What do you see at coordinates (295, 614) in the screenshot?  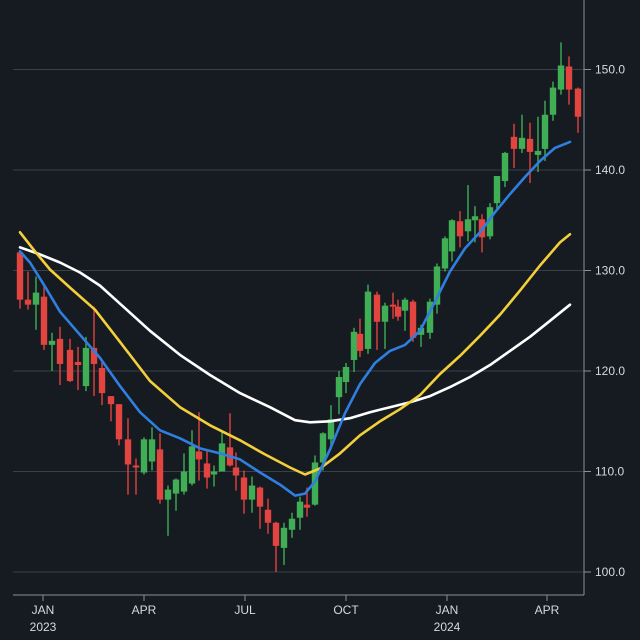 I see `x-axis-ticks: JAN 2023 APR JUL OCT JAN 2024 APR` at bounding box center [295, 614].